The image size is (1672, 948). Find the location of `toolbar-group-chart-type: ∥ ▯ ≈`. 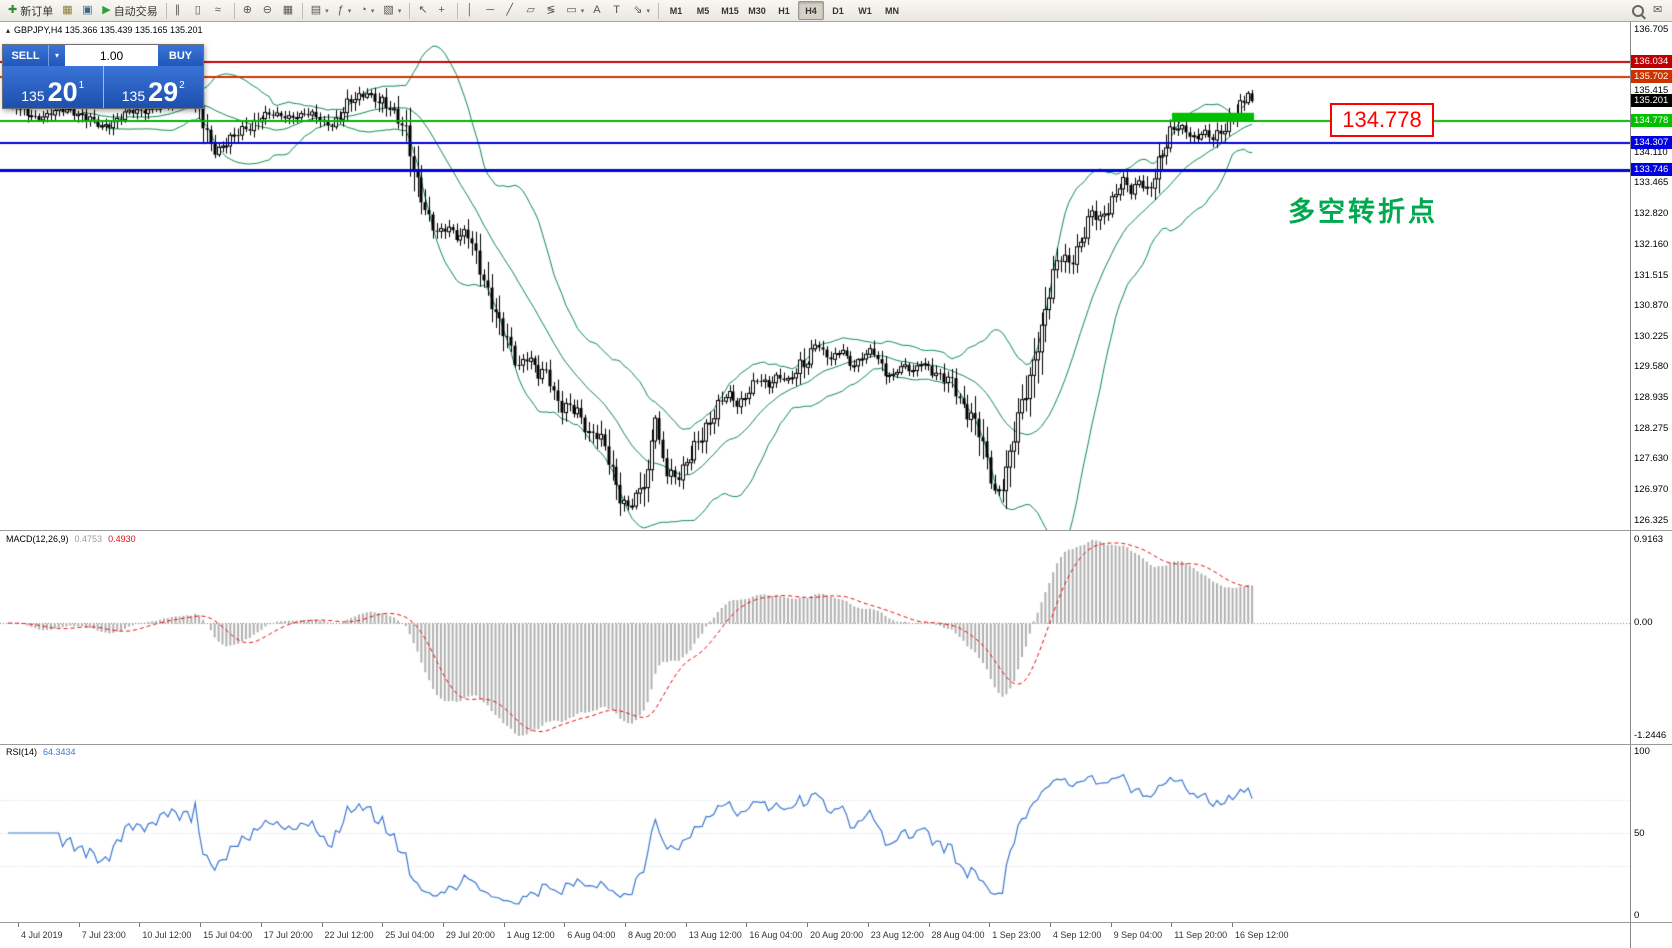

toolbar-group-chart-type: ∥ ▯ ≈ is located at coordinates (200, 10).